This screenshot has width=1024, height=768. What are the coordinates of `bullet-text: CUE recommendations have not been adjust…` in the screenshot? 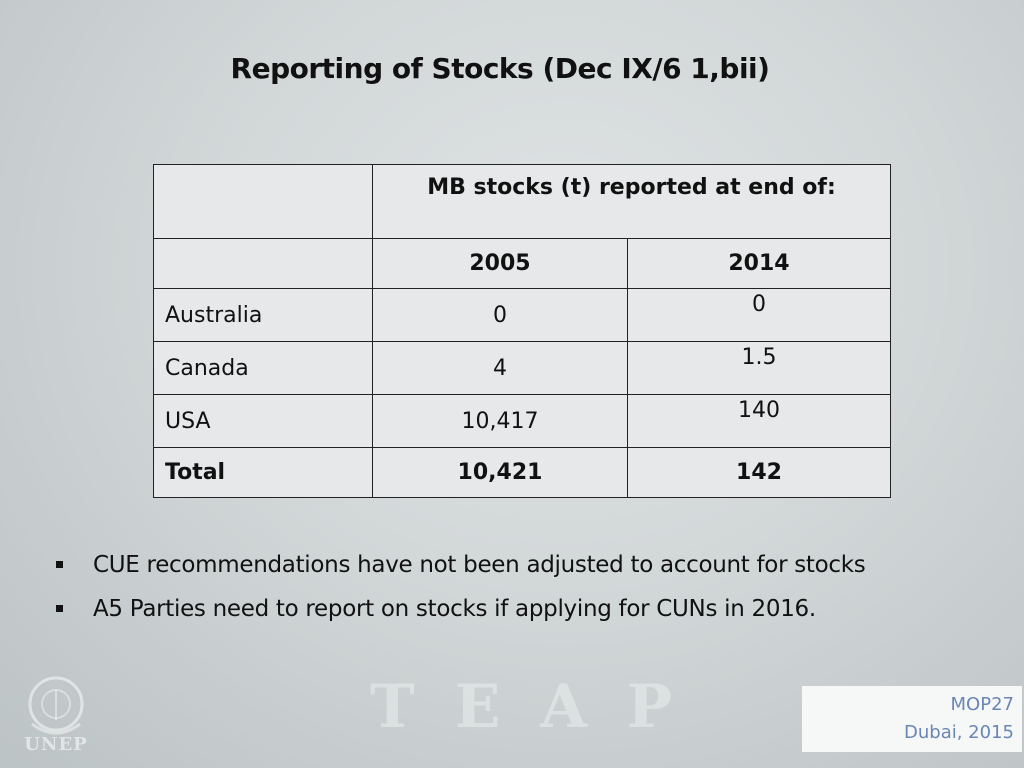 It's located at (479, 565).